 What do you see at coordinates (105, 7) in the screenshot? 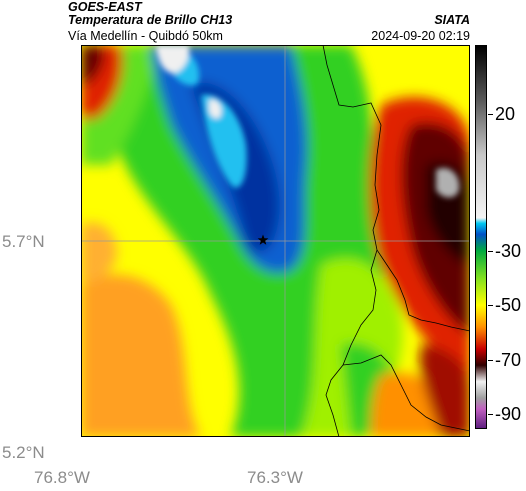
I see `product-title: GOES-EAST` at bounding box center [105, 7].